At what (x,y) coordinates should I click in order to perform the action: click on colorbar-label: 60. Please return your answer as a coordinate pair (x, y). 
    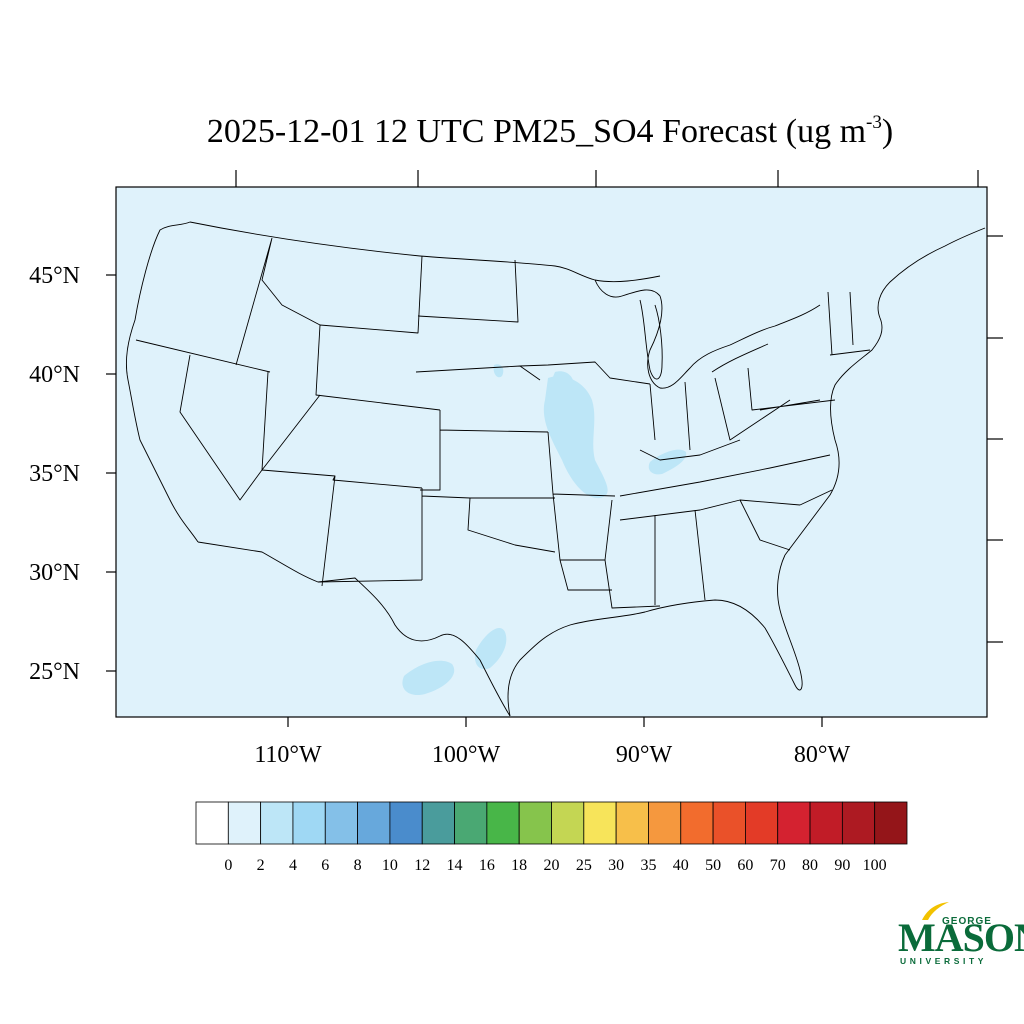
    Looking at the image, I should click on (745, 865).